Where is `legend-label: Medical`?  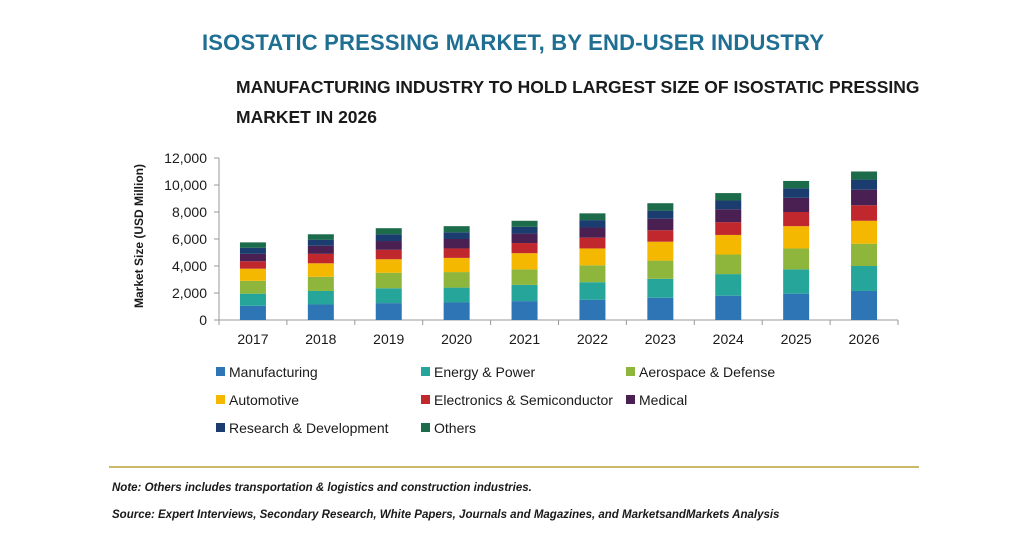 legend-label: Medical is located at coordinates (663, 399).